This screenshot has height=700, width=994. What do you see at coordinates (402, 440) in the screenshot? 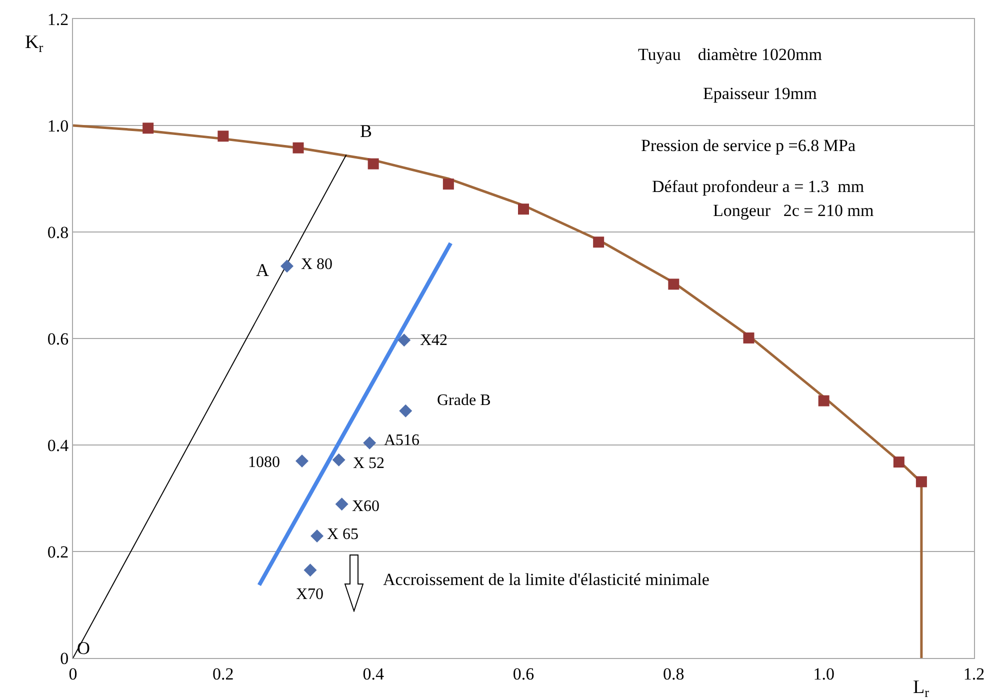
I see `annotation: A516` at bounding box center [402, 440].